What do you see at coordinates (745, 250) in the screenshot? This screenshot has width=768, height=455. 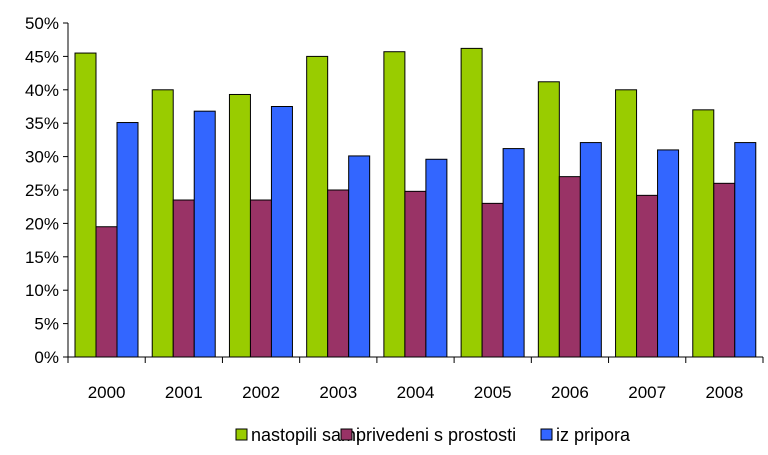 I see `bar-iz-pripora-2008` at bounding box center [745, 250].